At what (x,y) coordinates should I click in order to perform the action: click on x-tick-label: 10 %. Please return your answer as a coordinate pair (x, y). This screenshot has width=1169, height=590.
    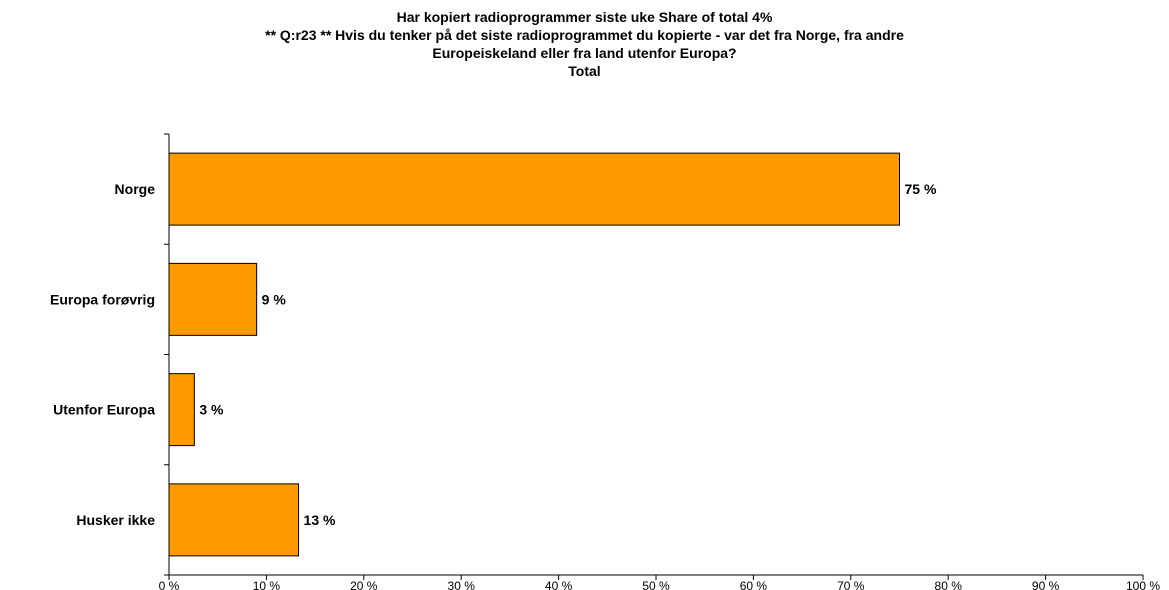
    Looking at the image, I should click on (267, 584).